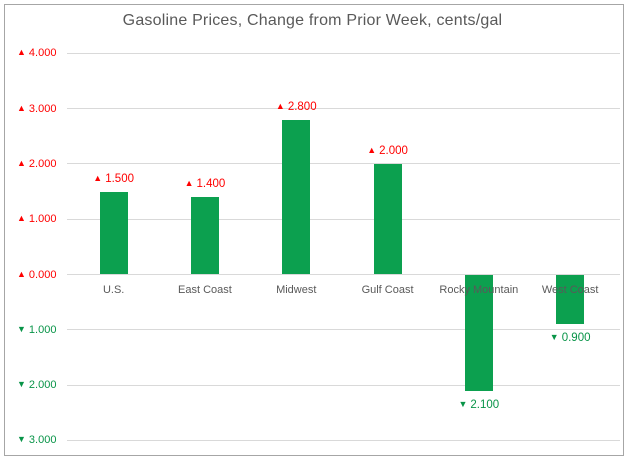  What do you see at coordinates (576, 338) in the screenshot?
I see `bar-value: 0.900` at bounding box center [576, 338].